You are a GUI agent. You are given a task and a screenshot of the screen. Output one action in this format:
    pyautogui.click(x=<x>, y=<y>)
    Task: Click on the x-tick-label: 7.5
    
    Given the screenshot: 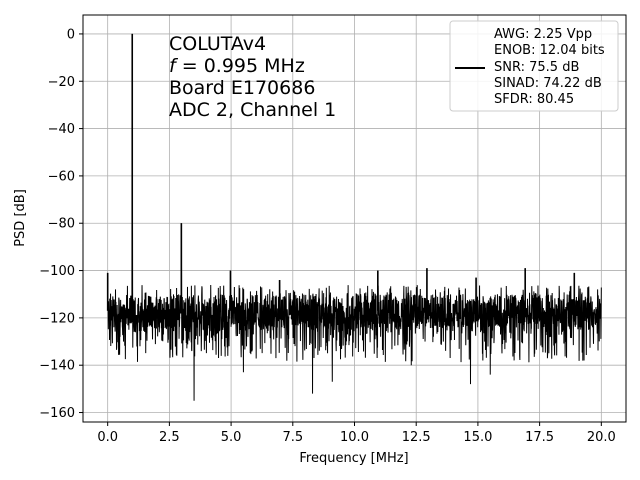 What is the action you would take?
    pyautogui.click(x=292, y=437)
    